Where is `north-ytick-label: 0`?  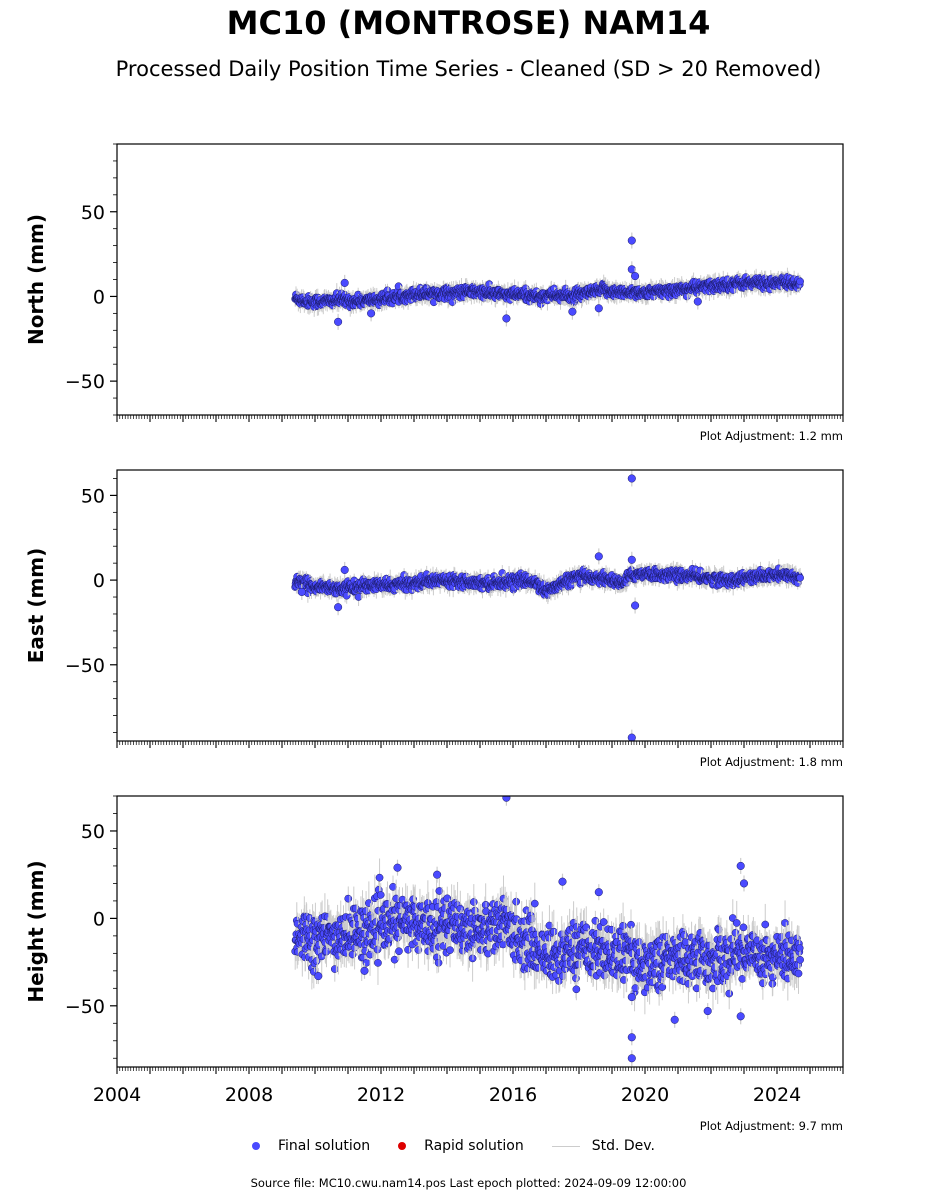
north-ytick-label: 0 is located at coordinates (99, 297).